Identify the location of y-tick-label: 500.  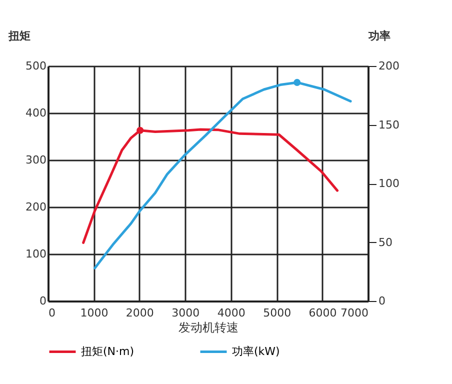
(36, 66).